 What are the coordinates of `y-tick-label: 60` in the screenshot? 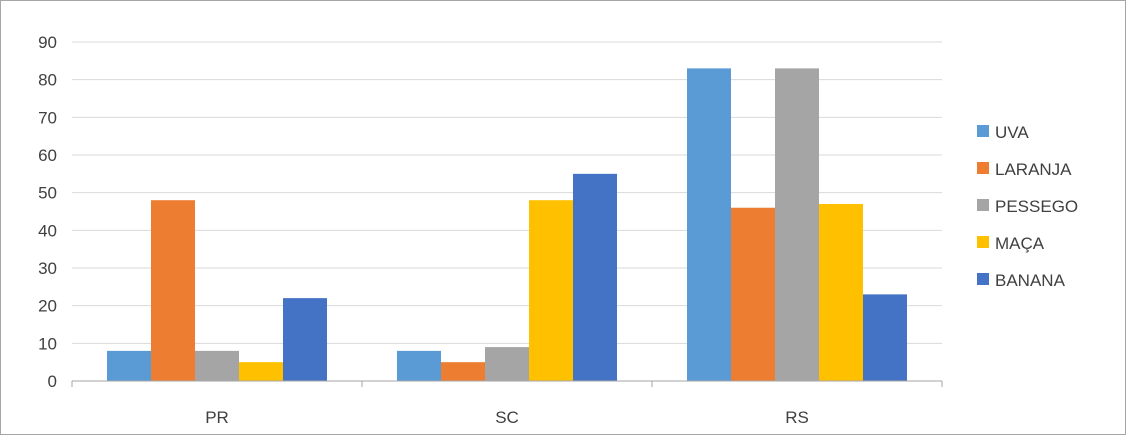 It's located at (47, 155).